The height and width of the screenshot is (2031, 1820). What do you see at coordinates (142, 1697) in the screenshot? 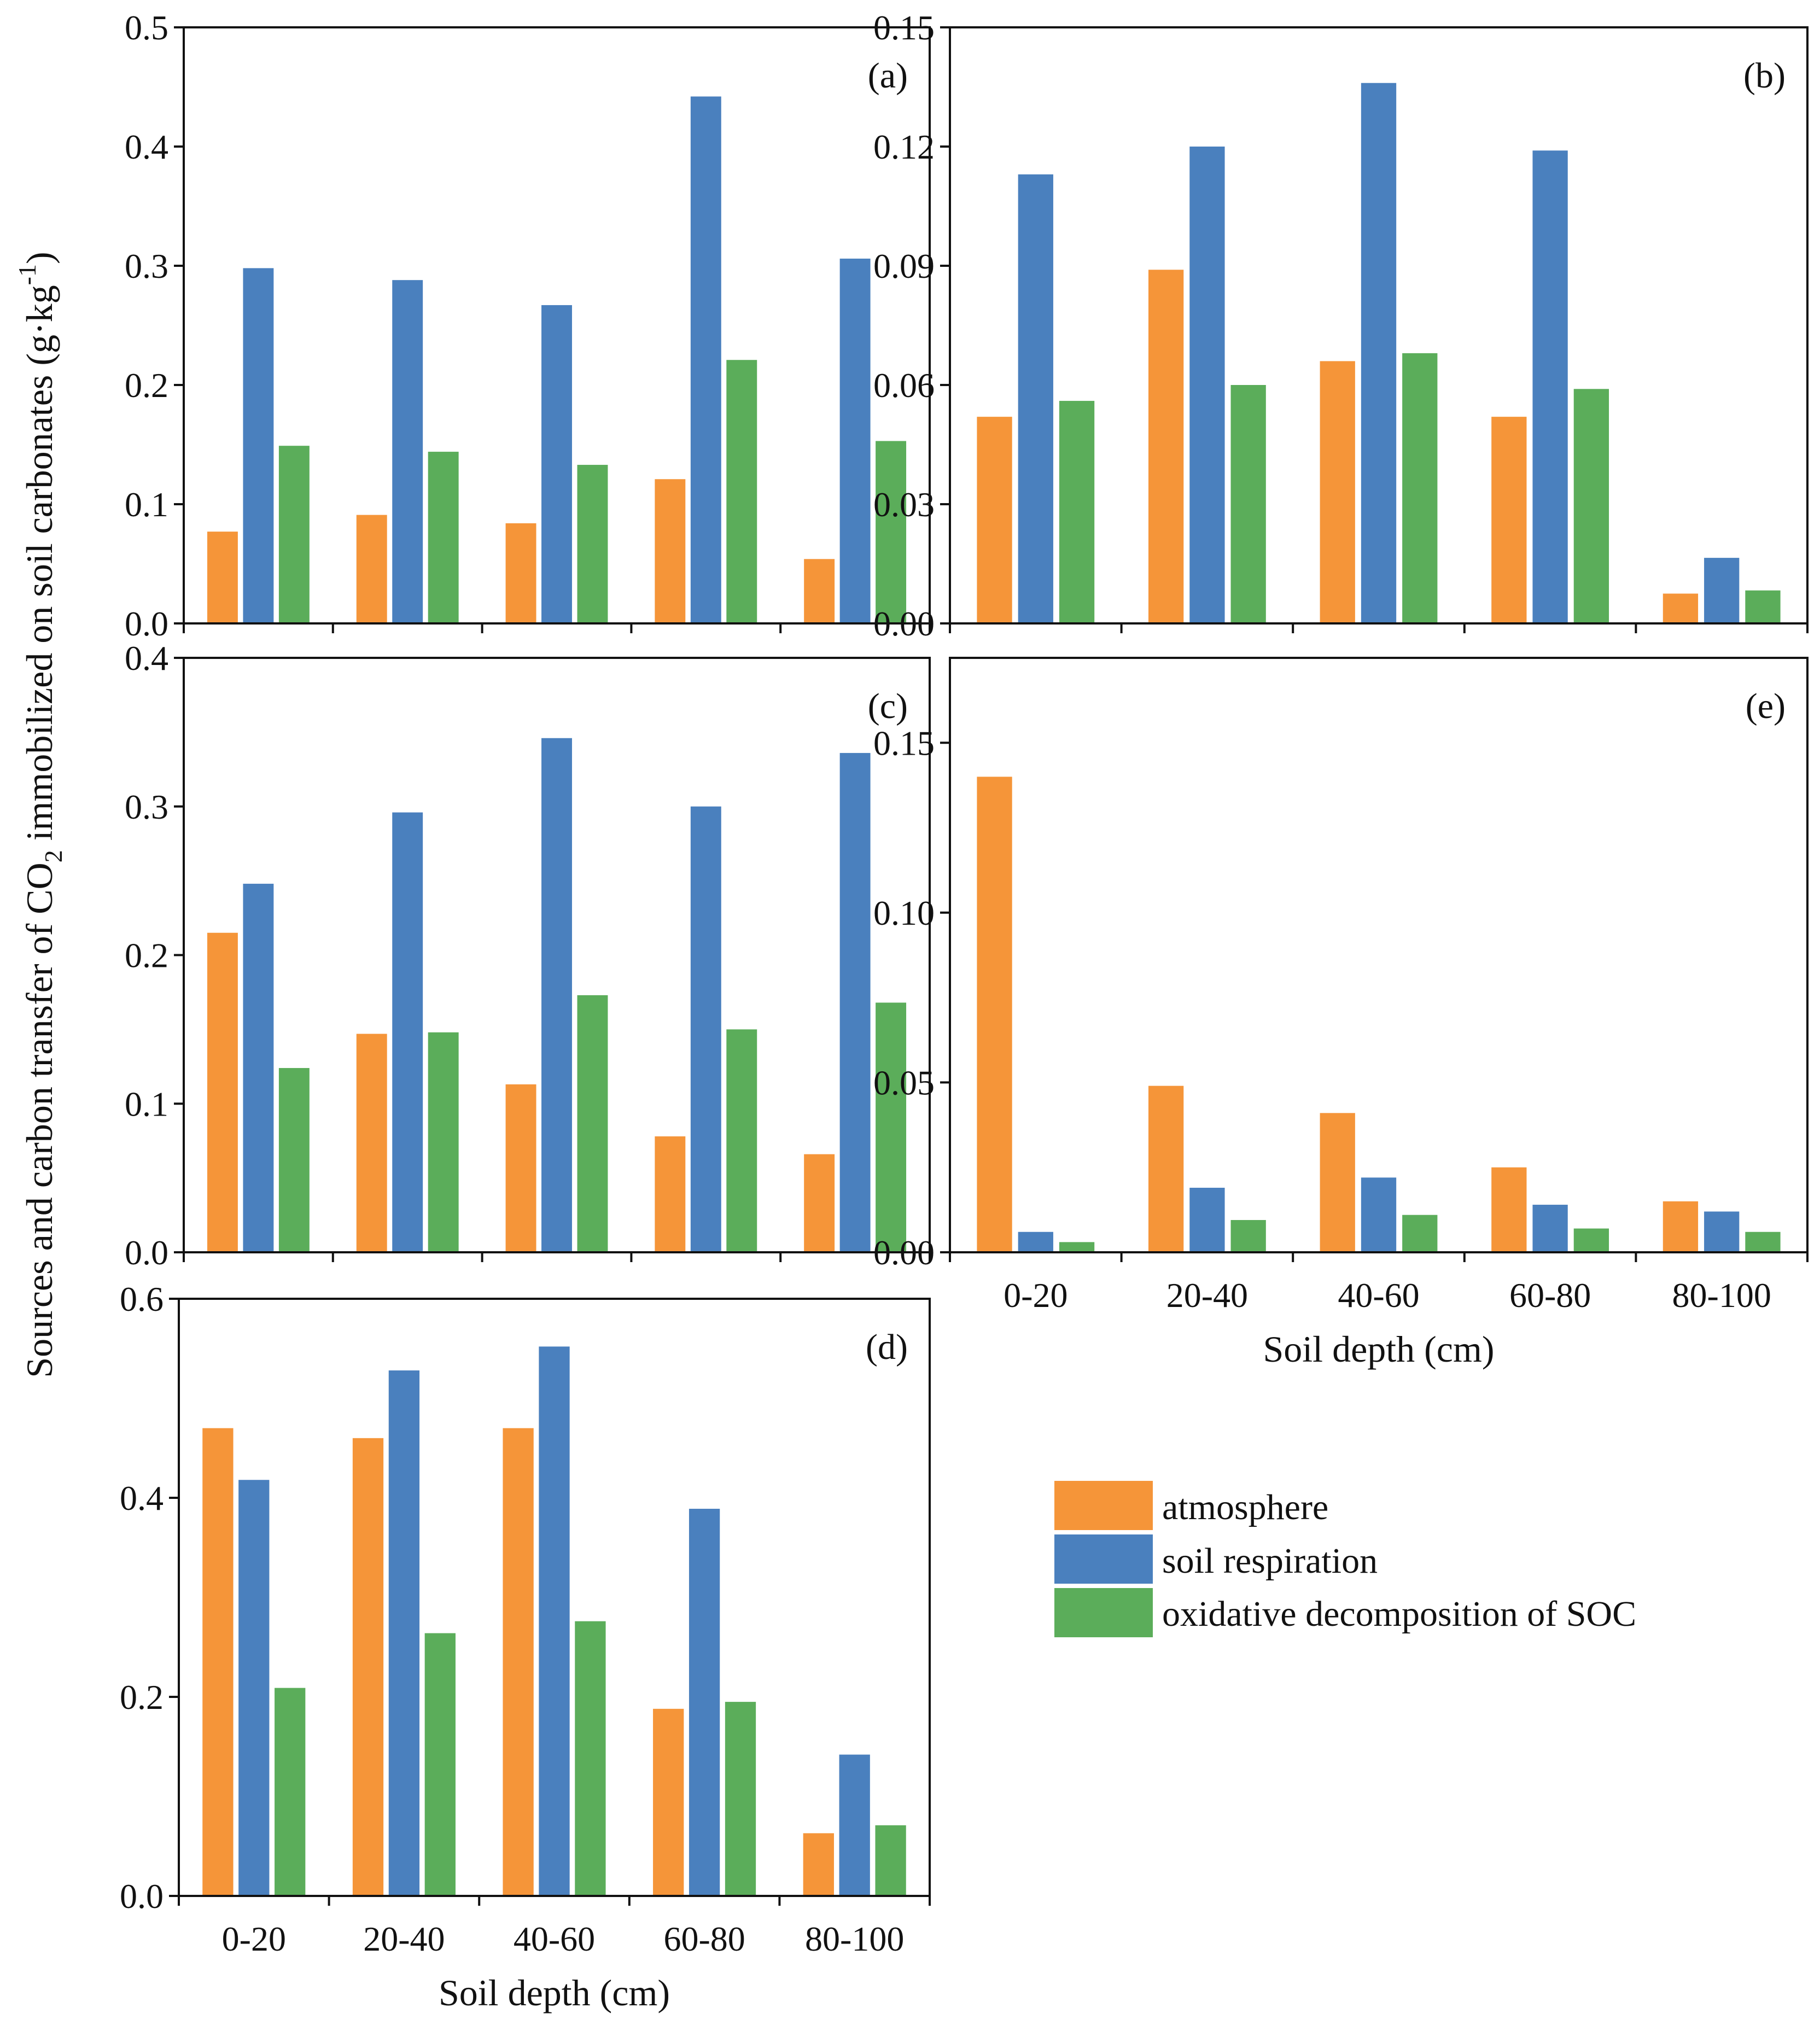
I see `y-tick-label-d-0.2: 0.2` at bounding box center [142, 1697].